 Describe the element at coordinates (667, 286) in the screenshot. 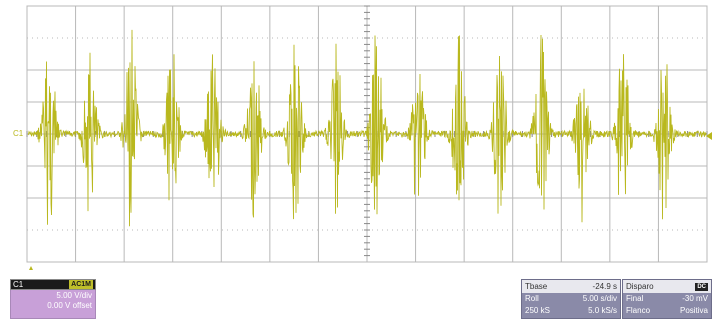

I see `trigger-header: Disparo DC` at that location.